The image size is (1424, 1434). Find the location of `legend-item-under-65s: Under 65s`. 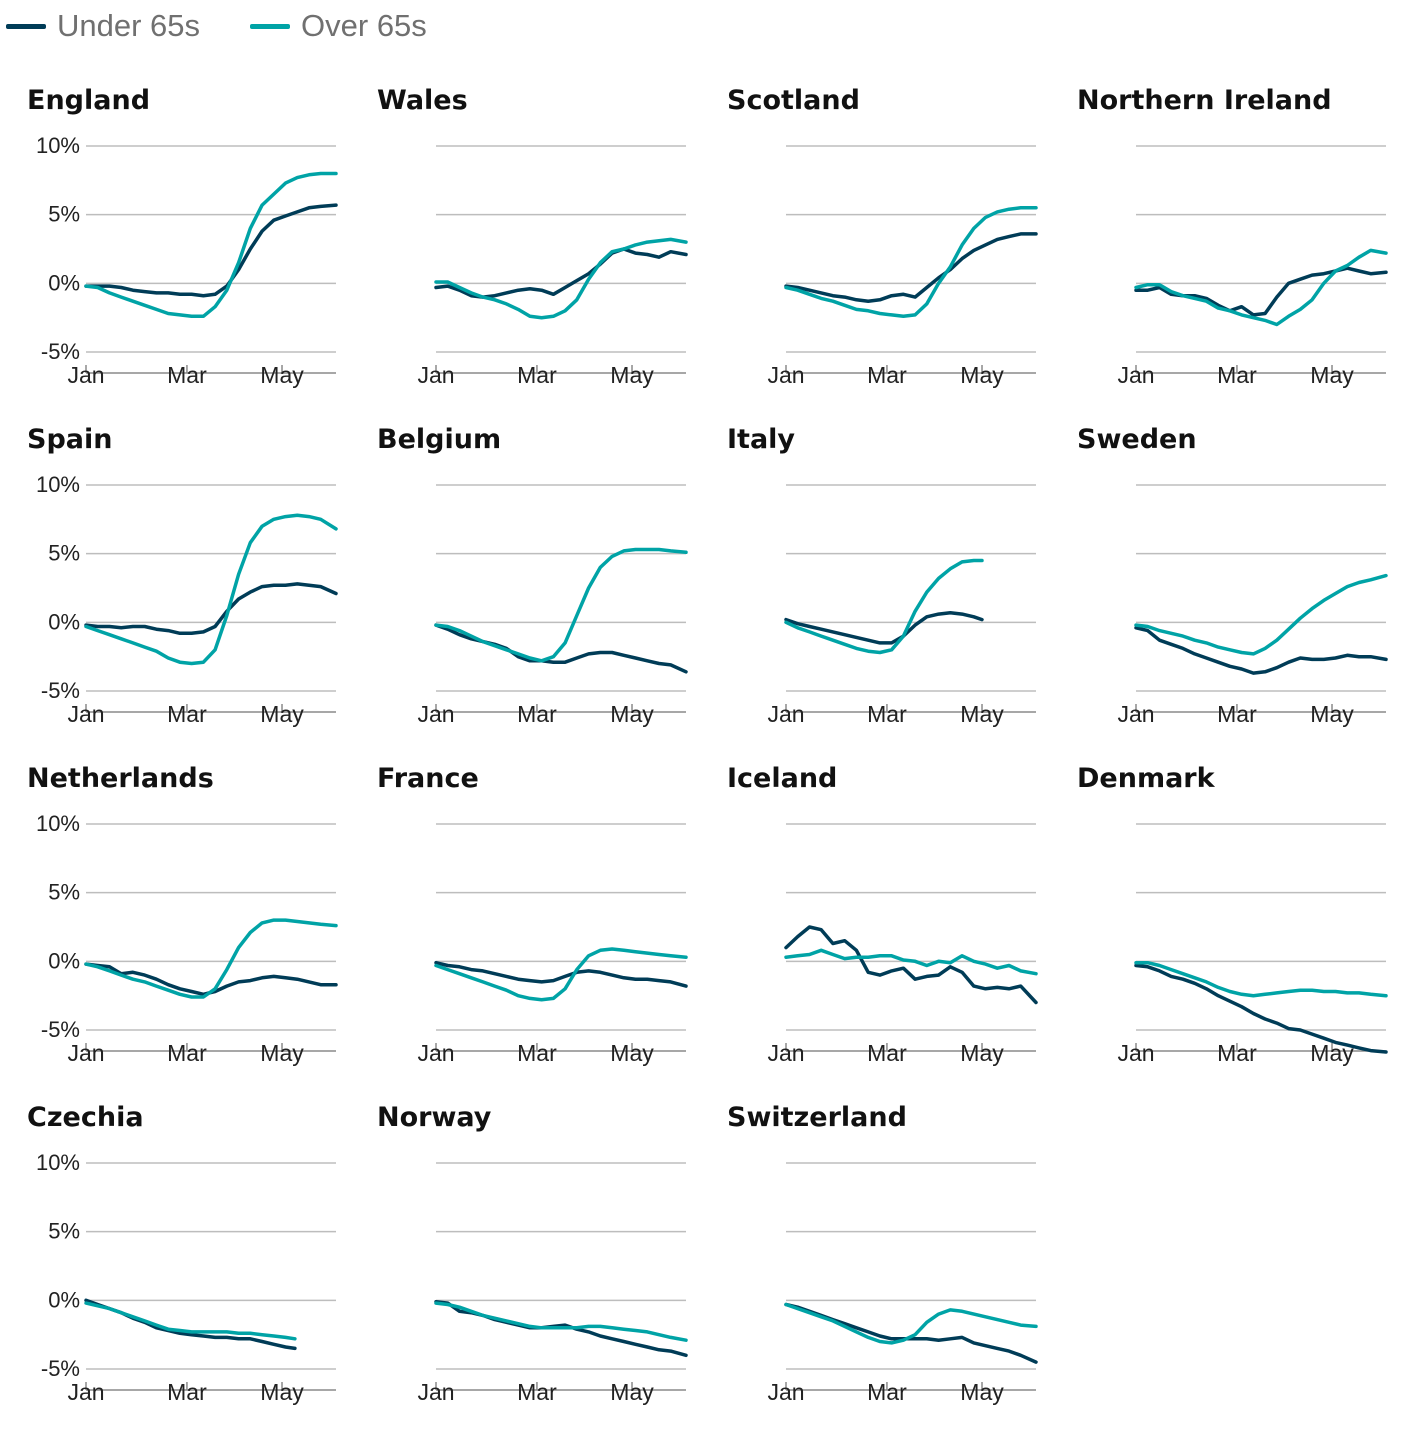

legend-item-under-65s: Under 65s is located at coordinates (103, 26).